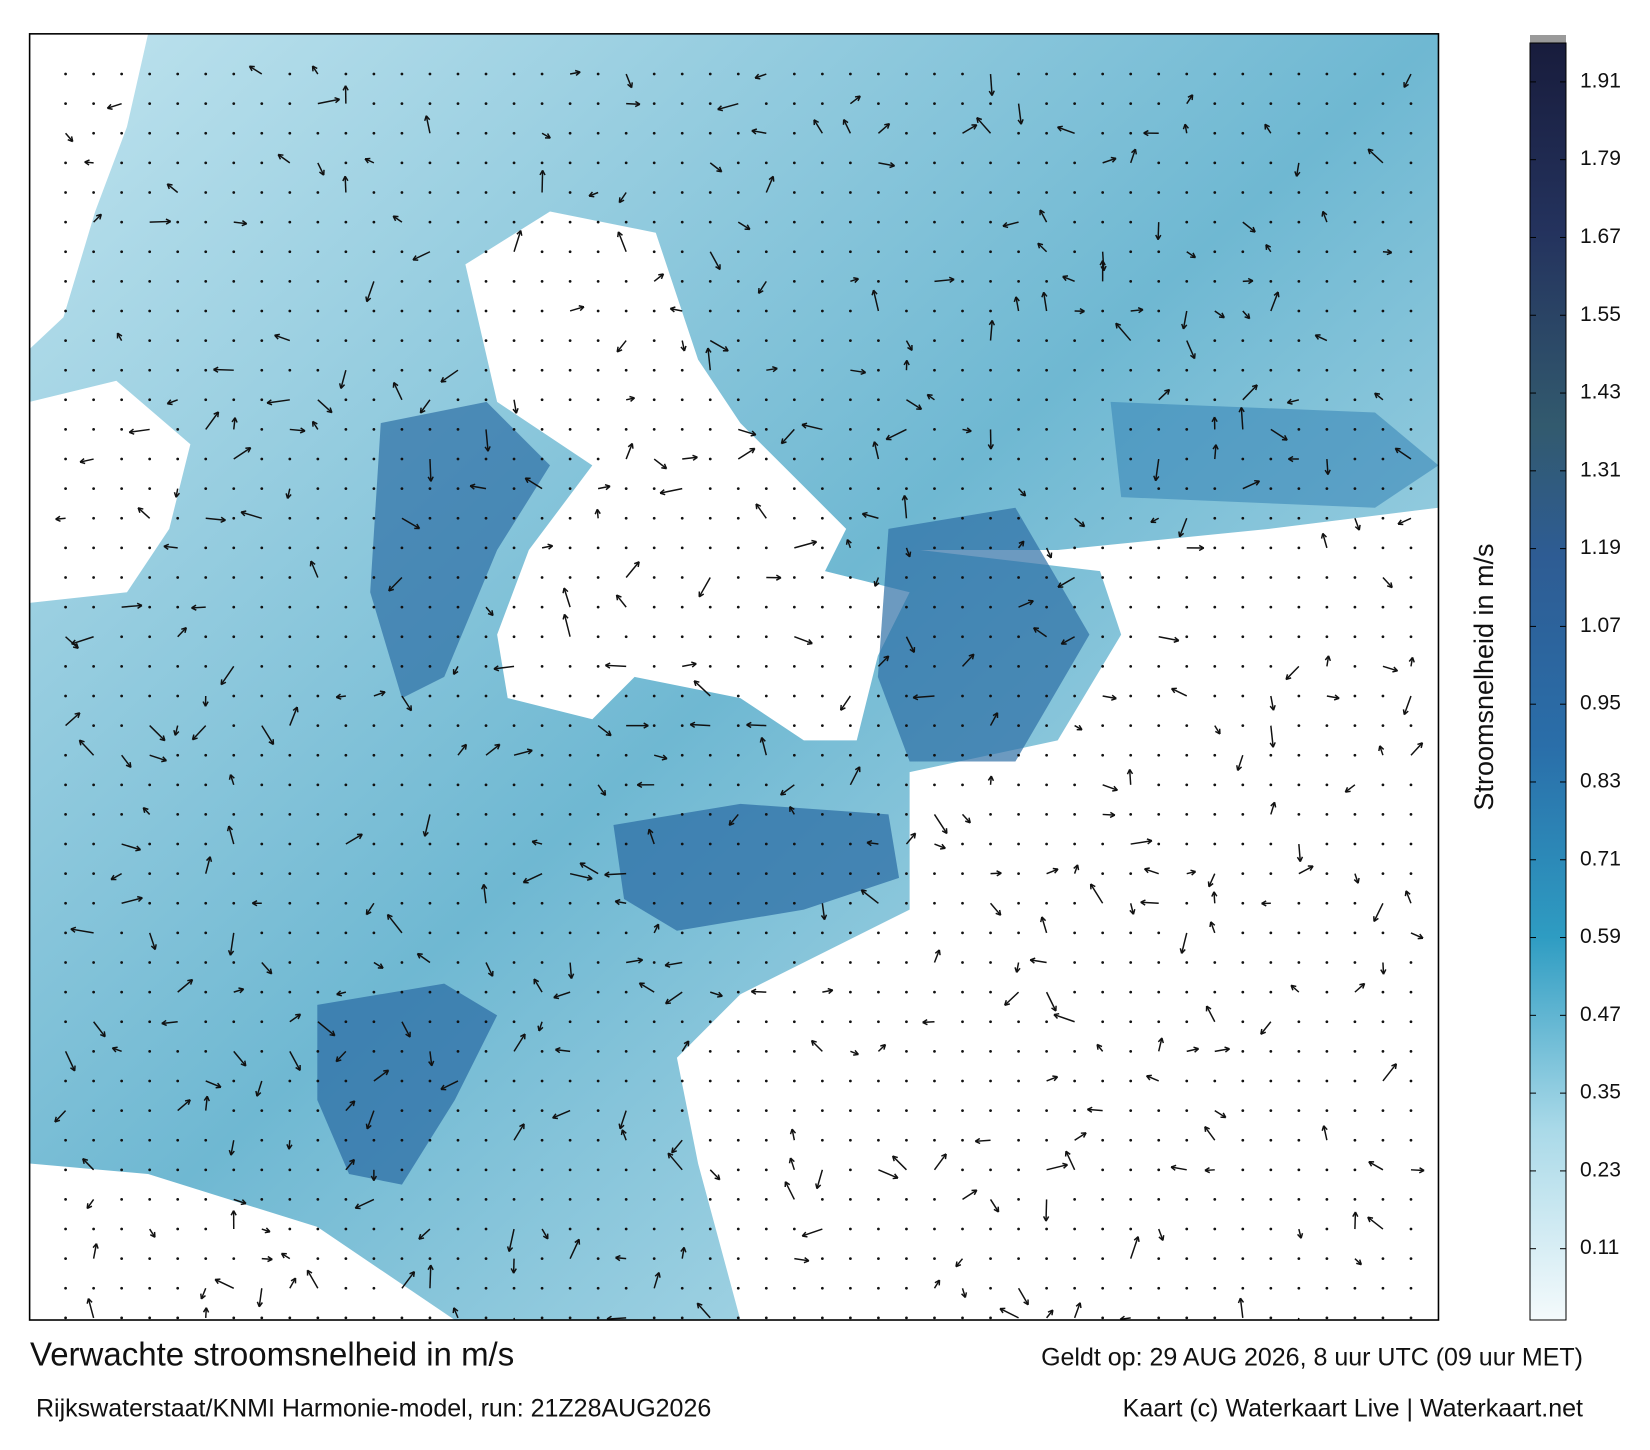  What do you see at coordinates (1600, 547) in the screenshot?
I see `colorbar-tick-label: 1.19` at bounding box center [1600, 547].